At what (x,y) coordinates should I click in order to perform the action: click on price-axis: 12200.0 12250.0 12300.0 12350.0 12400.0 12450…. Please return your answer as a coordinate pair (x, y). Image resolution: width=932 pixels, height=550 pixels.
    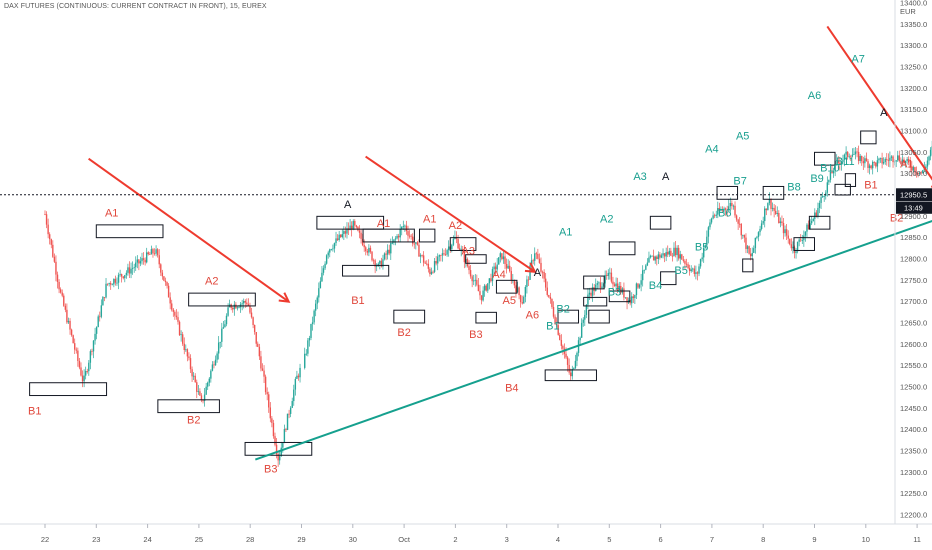
    Looking at the image, I should click on (910, 262).